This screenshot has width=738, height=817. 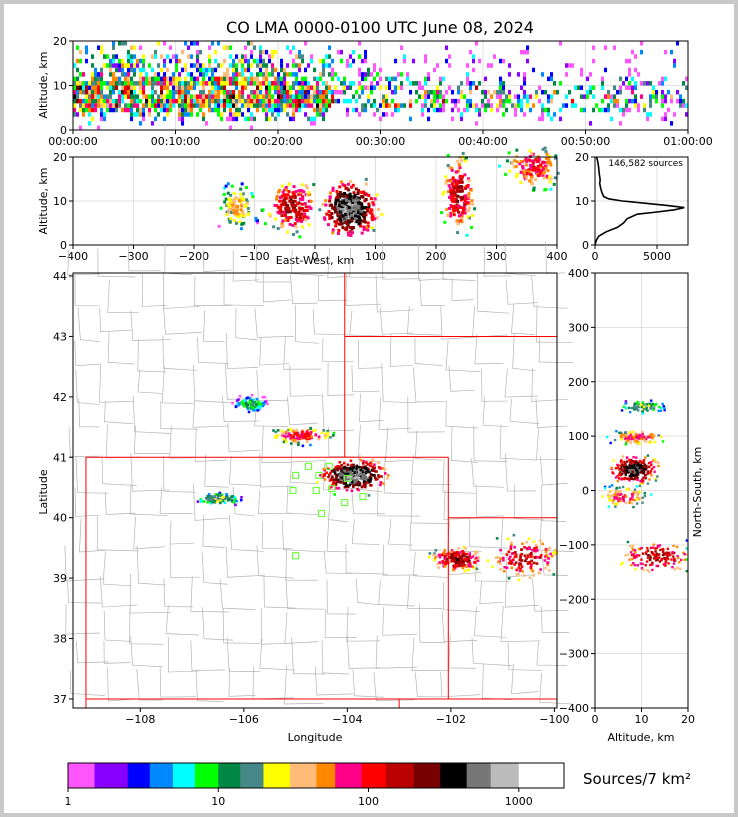 What do you see at coordinates (582, 157) in the screenshot?
I see `histogram-ytick-label: 20` at bounding box center [582, 157].